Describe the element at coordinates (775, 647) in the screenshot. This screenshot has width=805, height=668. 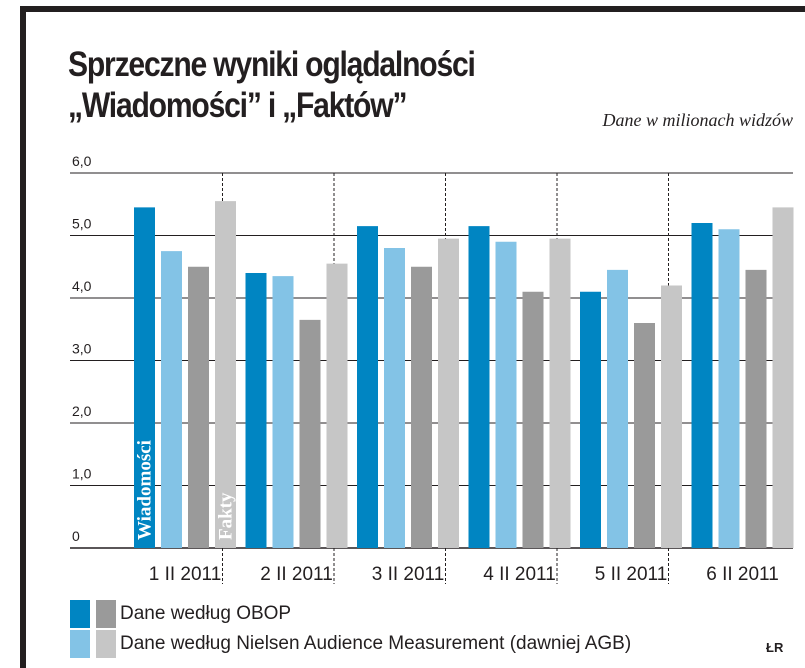
I see `author-credit: ŁR` at that location.